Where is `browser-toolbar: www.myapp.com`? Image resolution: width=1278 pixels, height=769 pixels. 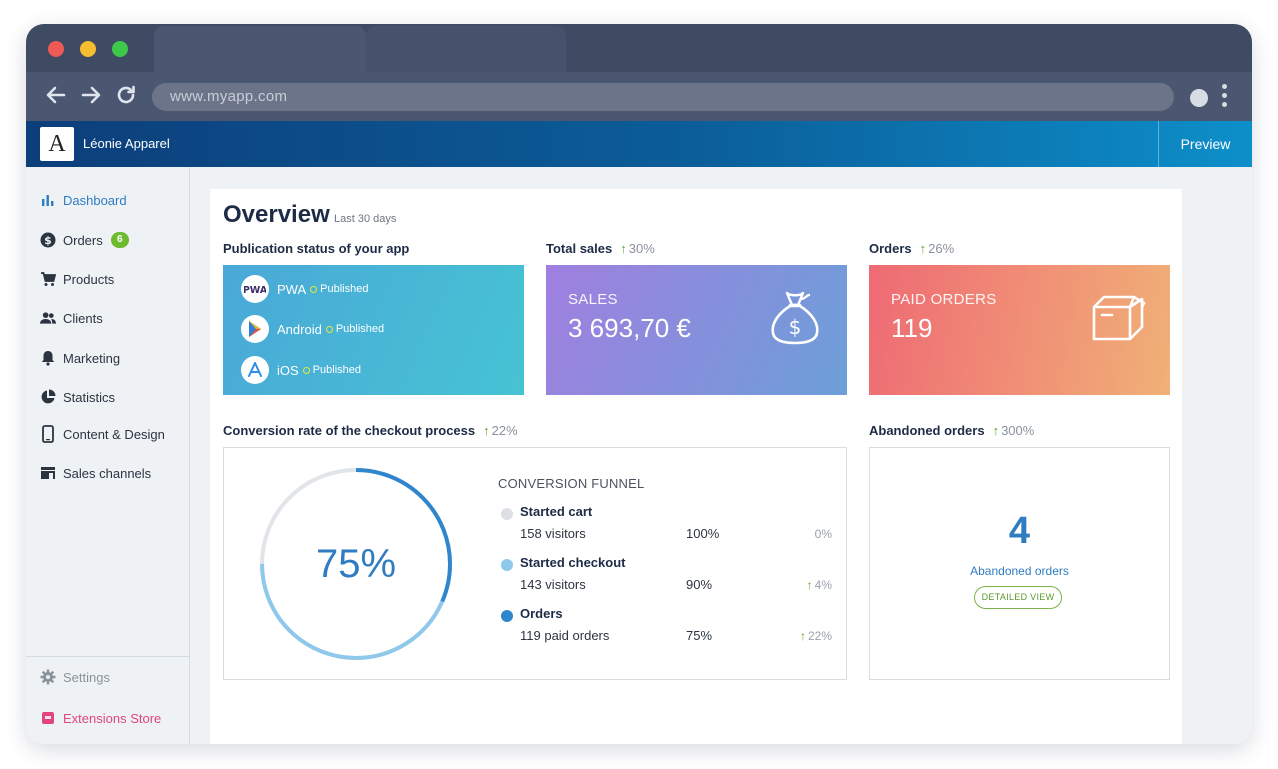
browser-toolbar: www.myapp.com is located at coordinates (639, 96).